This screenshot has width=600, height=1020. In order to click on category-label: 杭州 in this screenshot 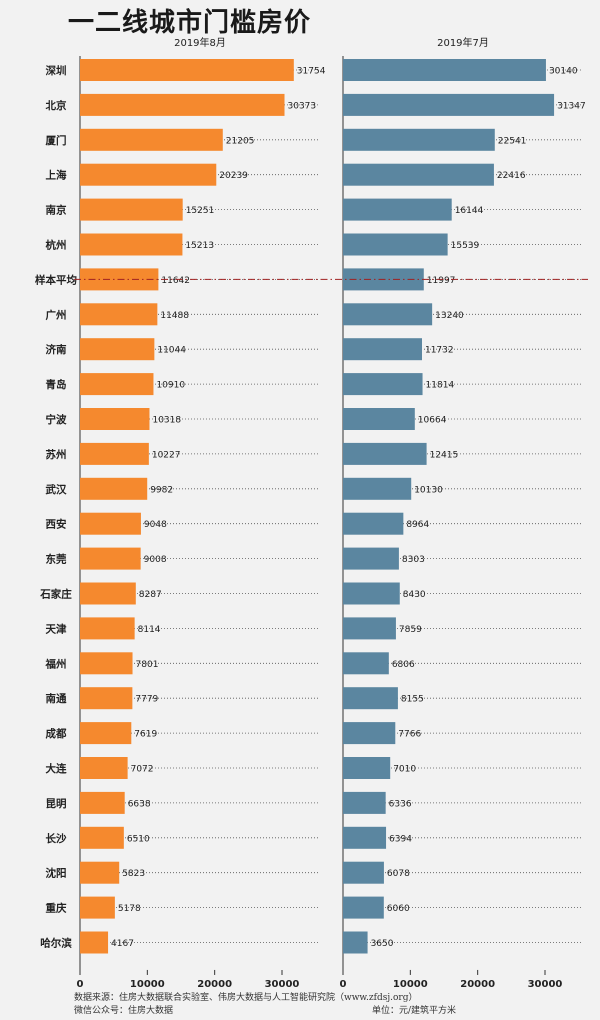, I will do `click(56, 245)`.